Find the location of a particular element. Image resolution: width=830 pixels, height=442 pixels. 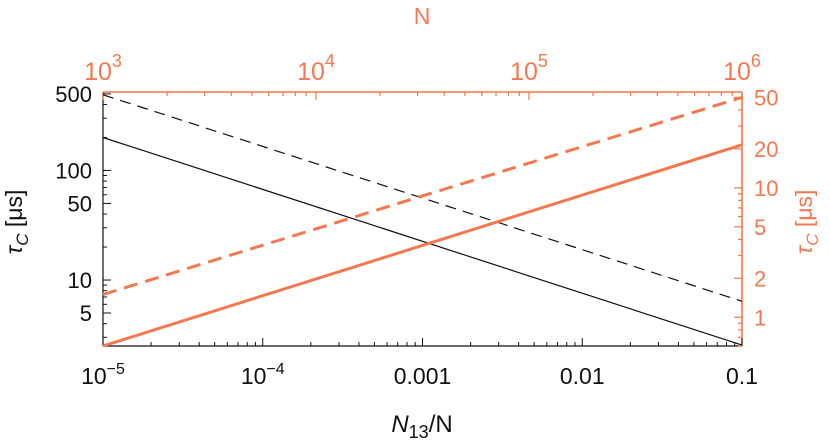

left-tick-label: 10 is located at coordinates (80, 280).